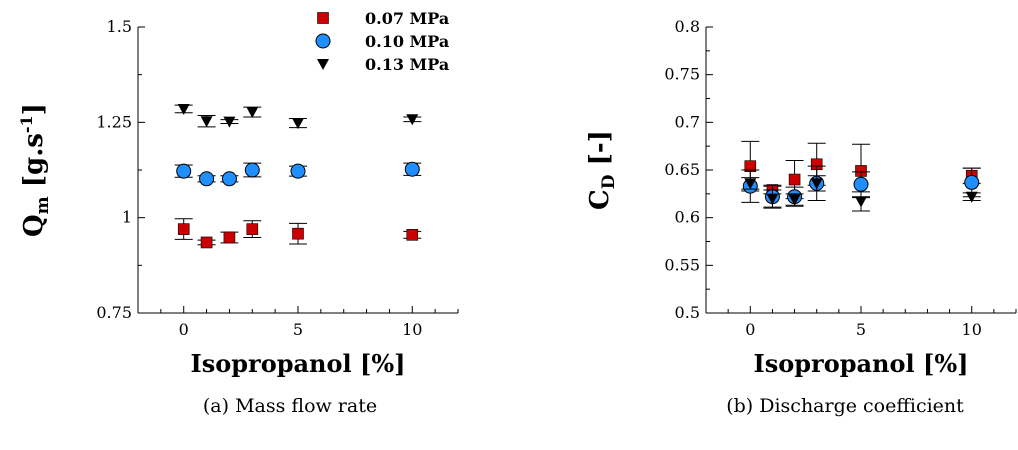  I want to click on y-tick-label: 1.5, so click(119, 26).